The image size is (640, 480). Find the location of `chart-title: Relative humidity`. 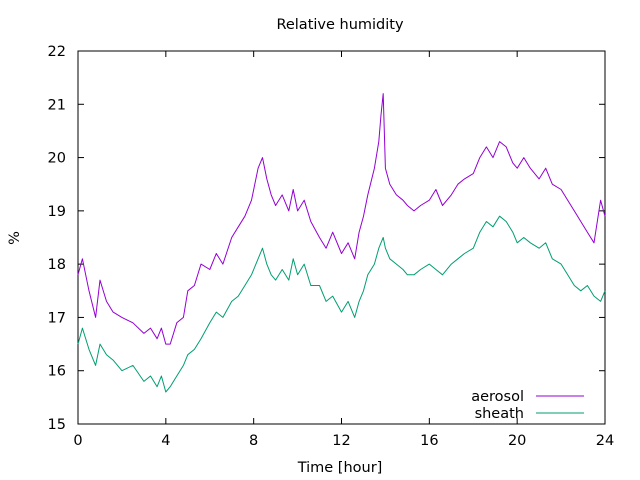

chart-title: Relative humidity is located at coordinates (340, 25).